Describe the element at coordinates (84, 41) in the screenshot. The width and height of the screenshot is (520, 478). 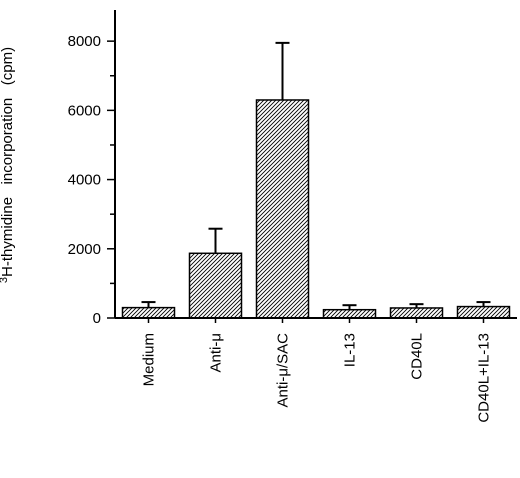
I see `y-tick-label: 8000` at that location.